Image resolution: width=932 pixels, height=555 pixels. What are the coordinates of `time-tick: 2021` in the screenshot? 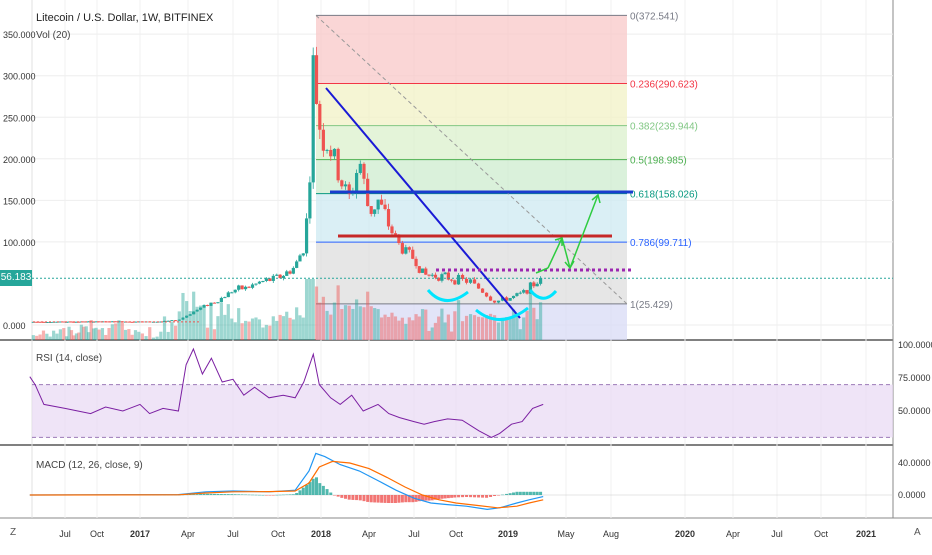 It's located at (866, 534).